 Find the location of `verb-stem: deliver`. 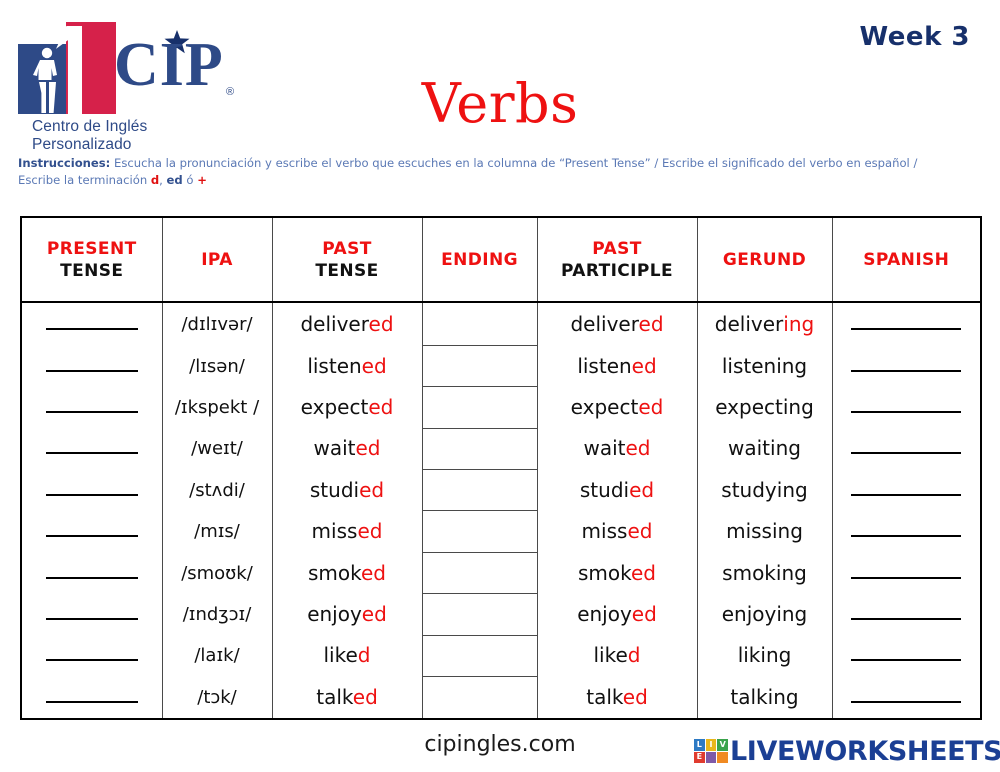

verb-stem: deliver is located at coordinates (334, 323).